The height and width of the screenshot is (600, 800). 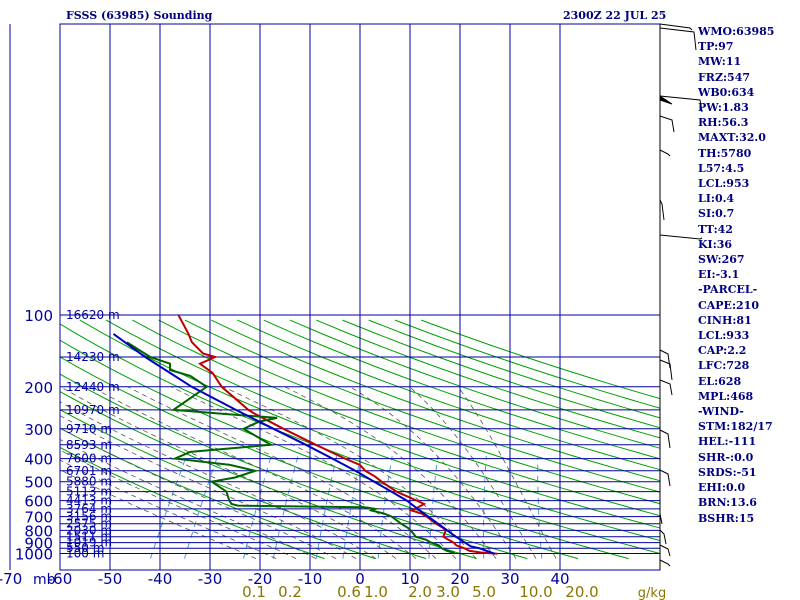 What do you see at coordinates (716, 199) in the screenshot?
I see `stat-item: LI:0.4` at bounding box center [716, 199].